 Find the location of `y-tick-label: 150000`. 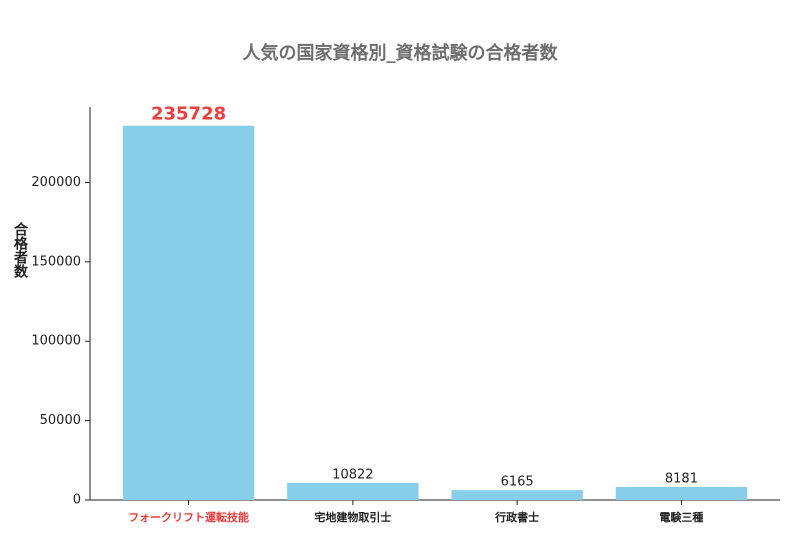

y-tick-label: 150000 is located at coordinates (56, 261).